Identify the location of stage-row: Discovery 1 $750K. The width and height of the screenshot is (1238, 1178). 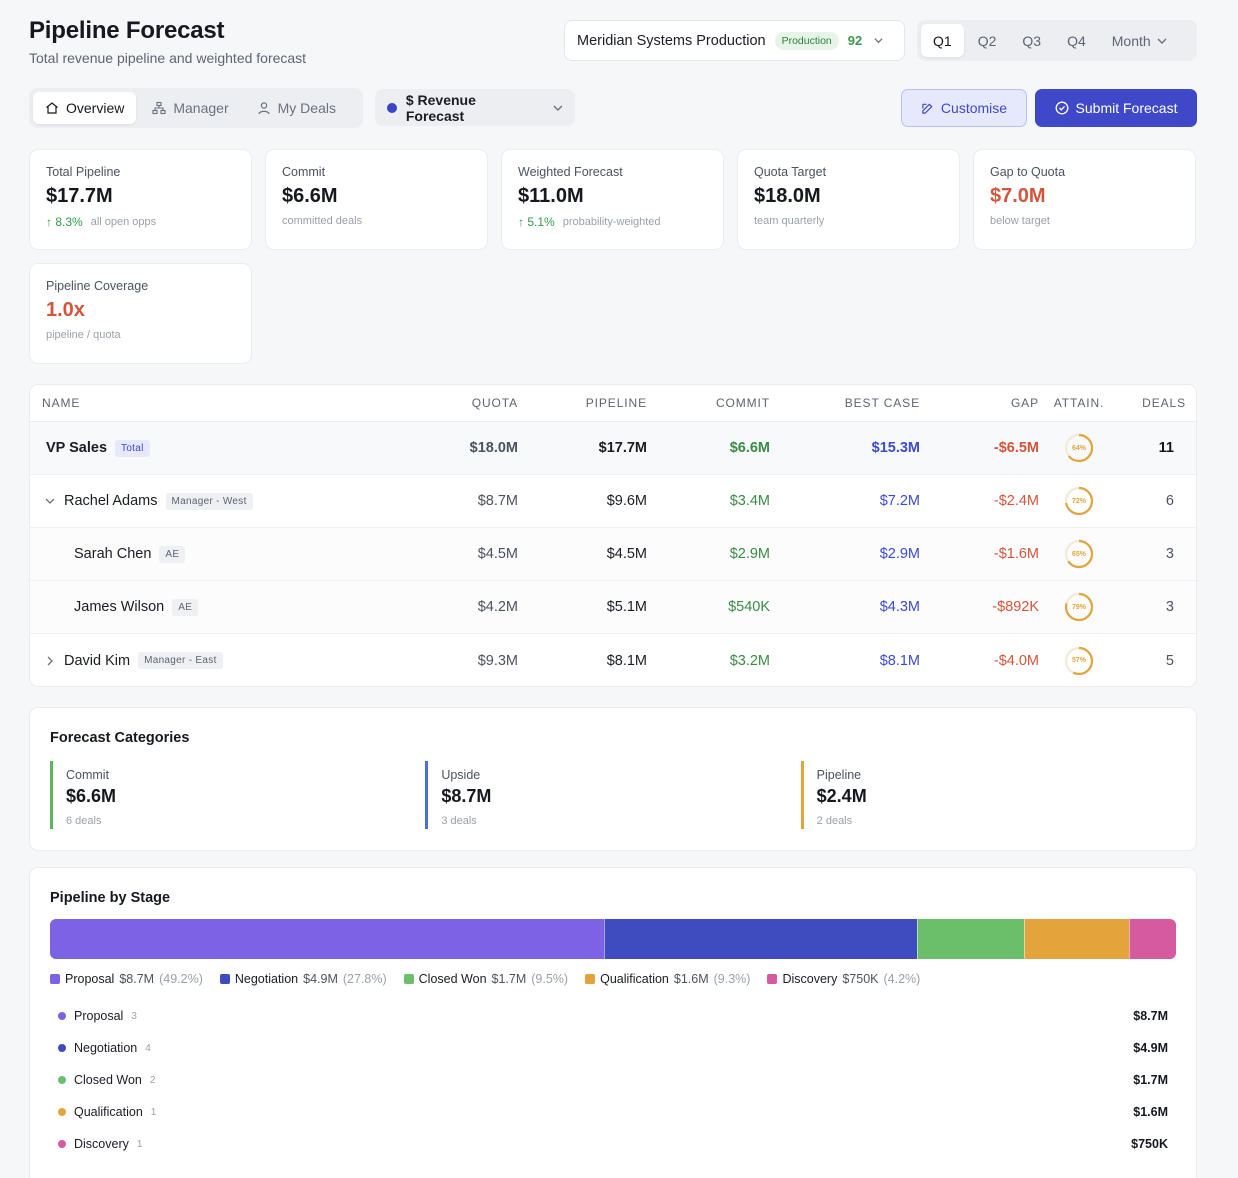
(613, 1144).